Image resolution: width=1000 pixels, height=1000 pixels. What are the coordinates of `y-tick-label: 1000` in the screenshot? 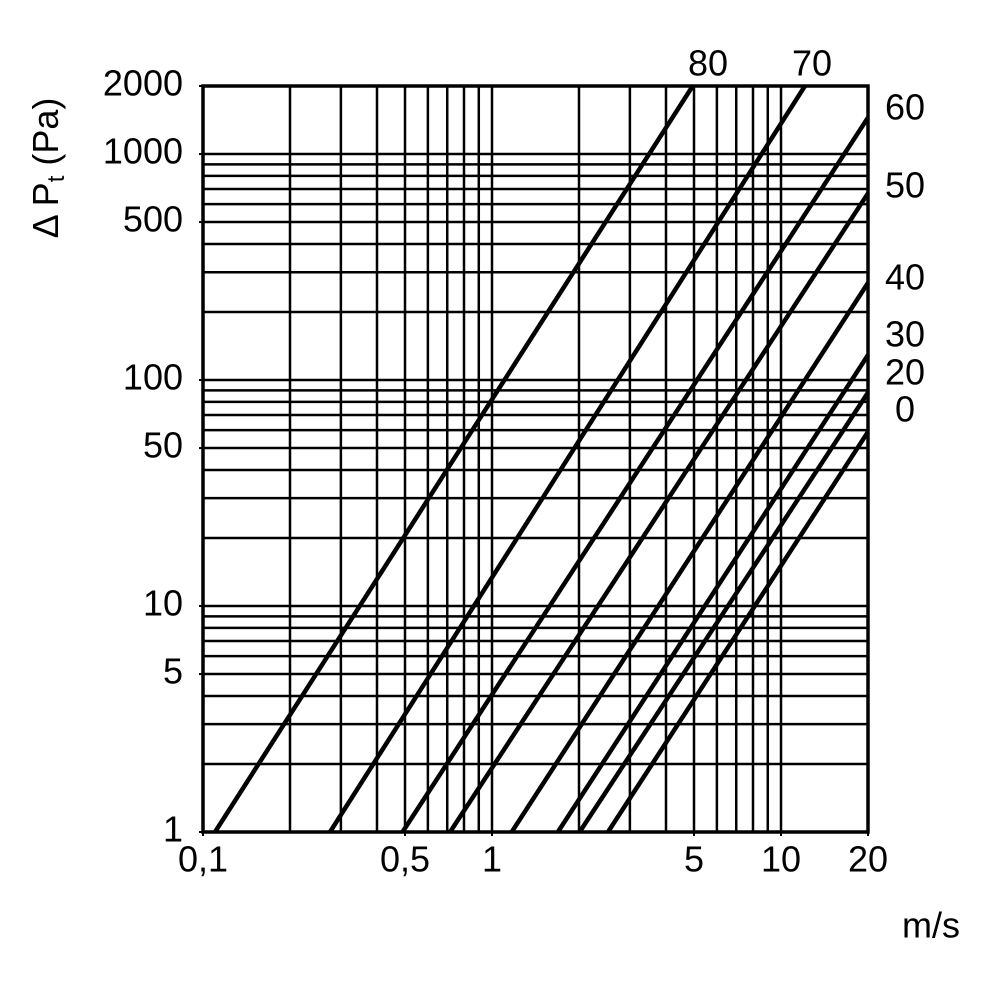 It's located at (143, 151).